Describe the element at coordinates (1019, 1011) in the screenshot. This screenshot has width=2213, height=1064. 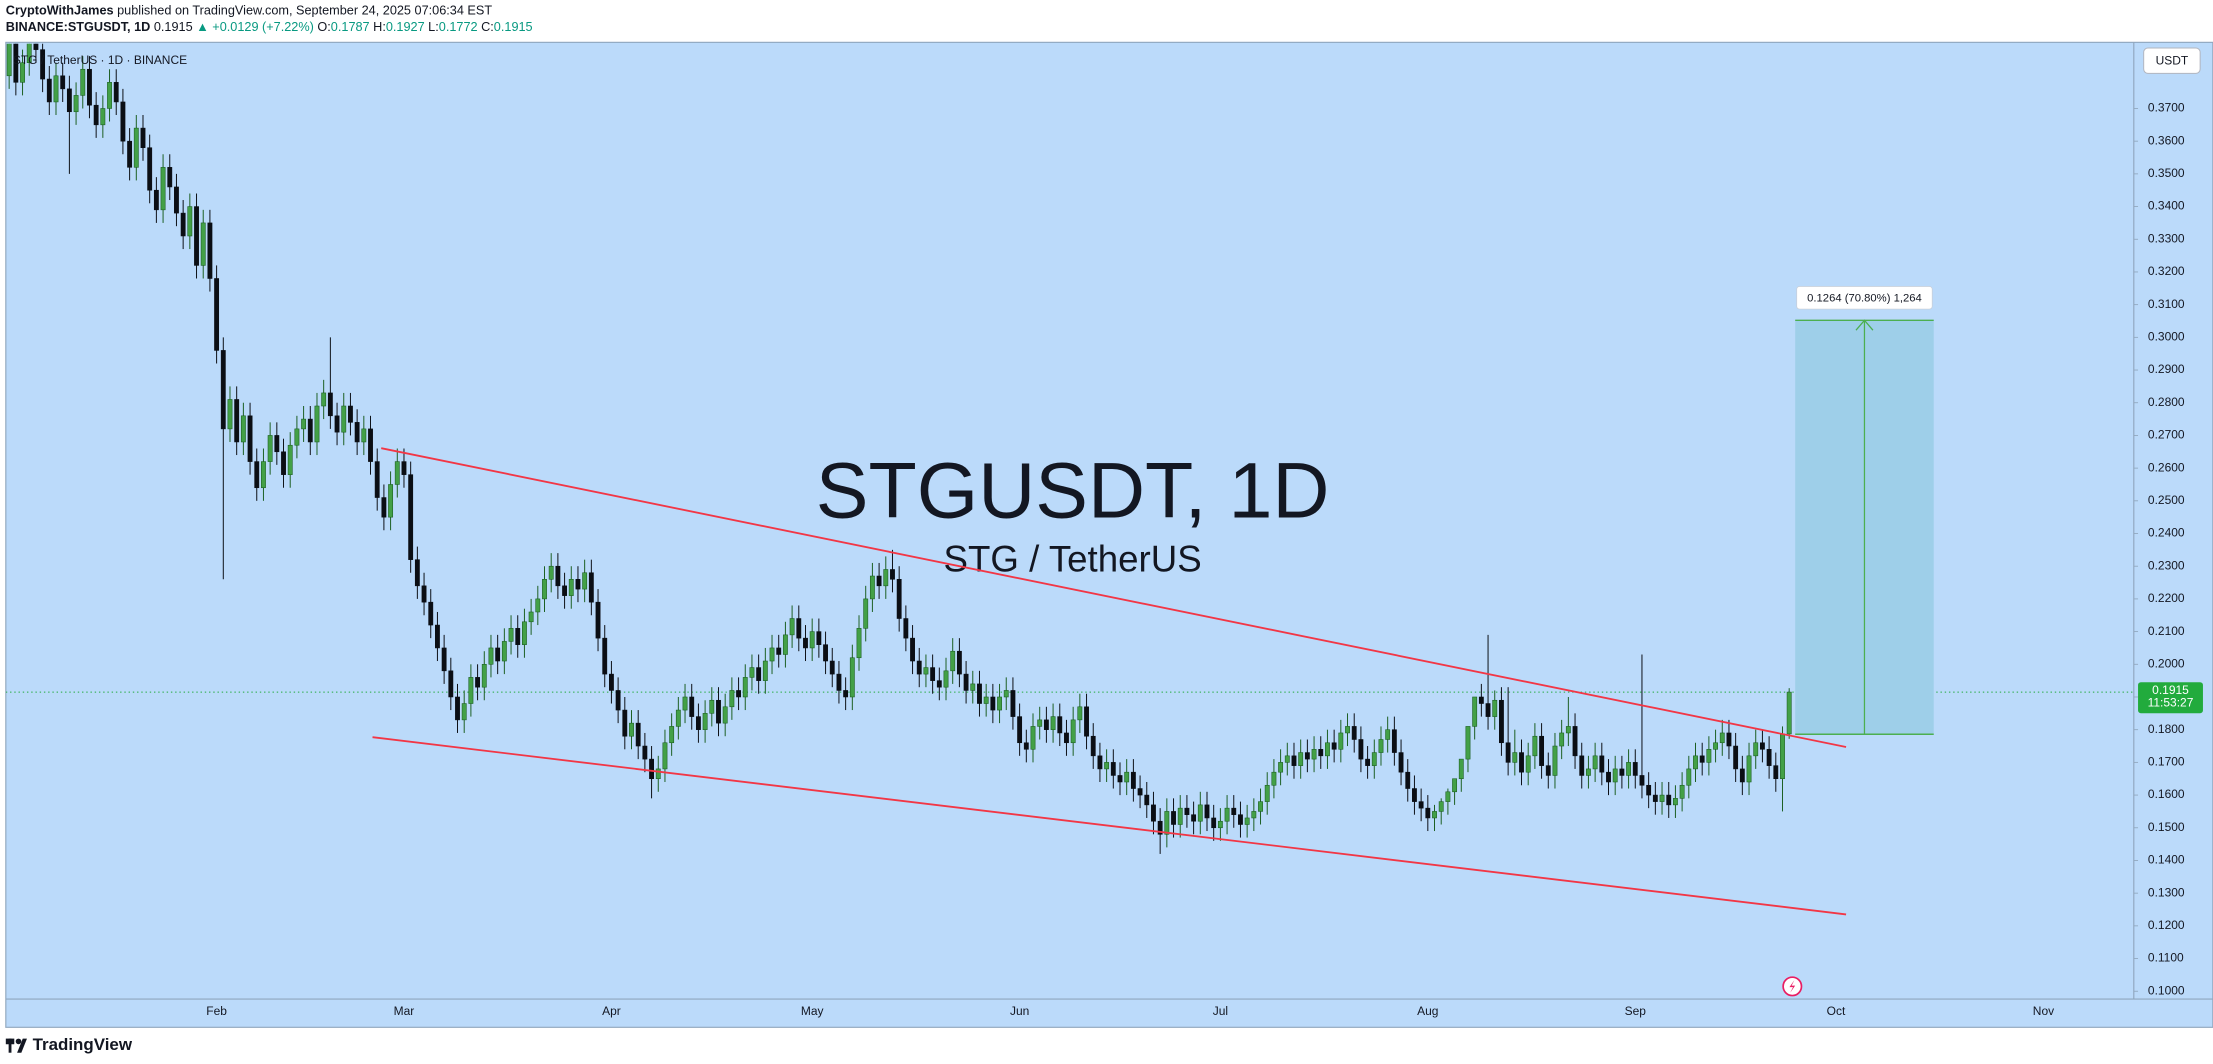
I see `x-tick-label: Jun` at that location.